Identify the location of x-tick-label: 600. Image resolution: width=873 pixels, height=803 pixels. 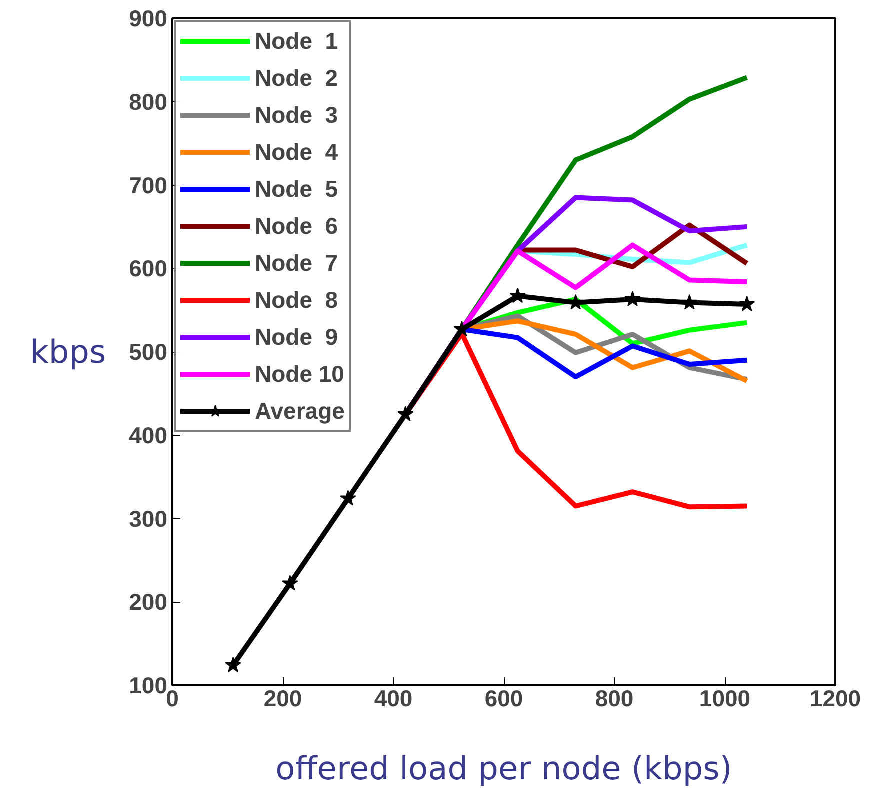
(504, 699).